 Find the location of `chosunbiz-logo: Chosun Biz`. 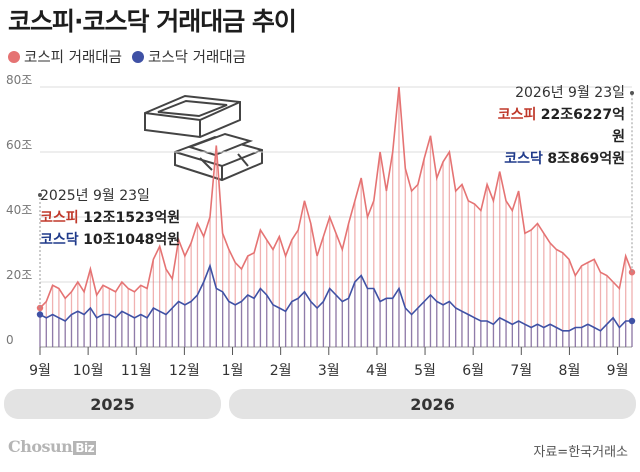

chosunbiz-logo: Chosun Biz is located at coordinates (52, 446).